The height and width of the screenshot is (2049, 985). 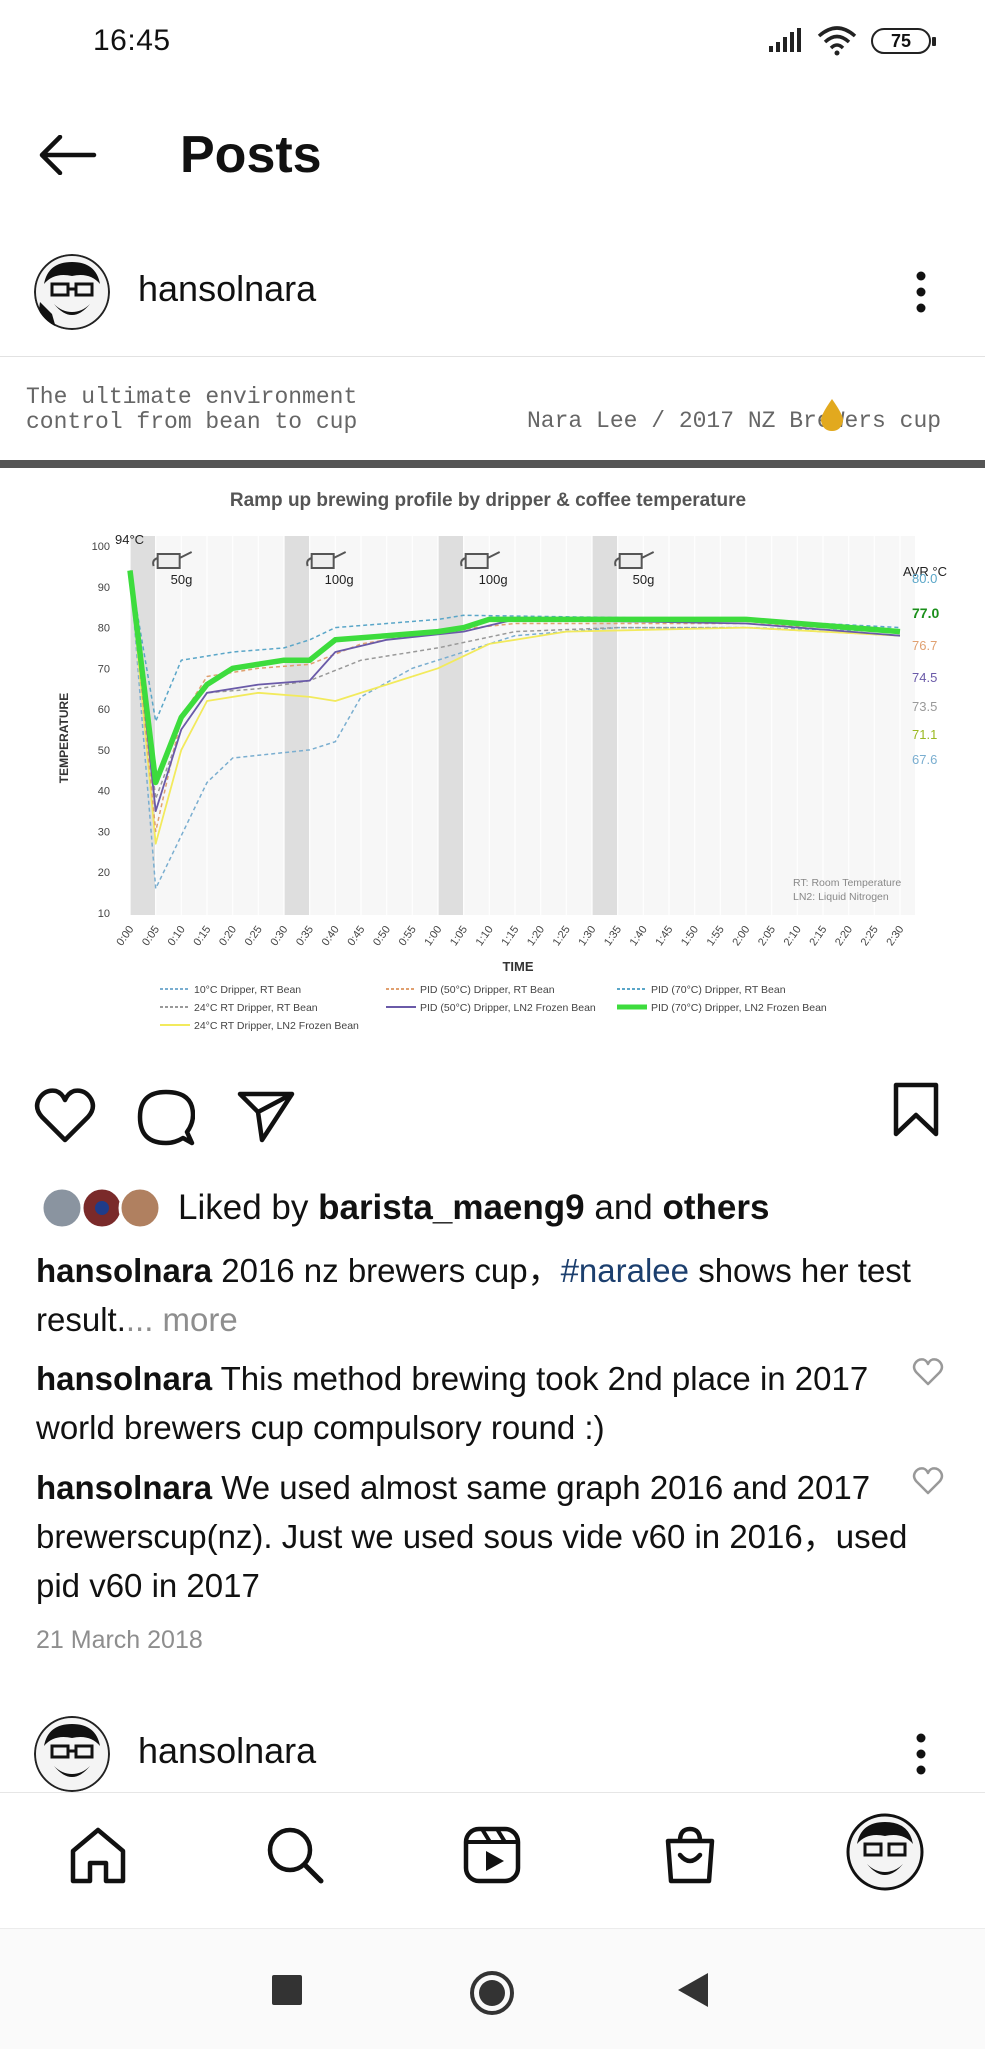 What do you see at coordinates (613, 936) in the screenshot?
I see `x-tick-label: 1:35` at bounding box center [613, 936].